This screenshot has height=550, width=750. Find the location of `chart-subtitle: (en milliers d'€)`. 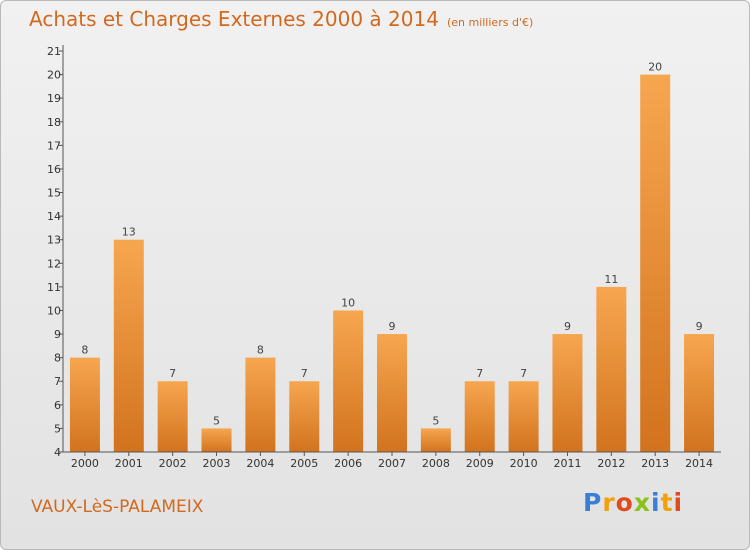

chart-subtitle: (en milliers d'€) is located at coordinates (490, 22).